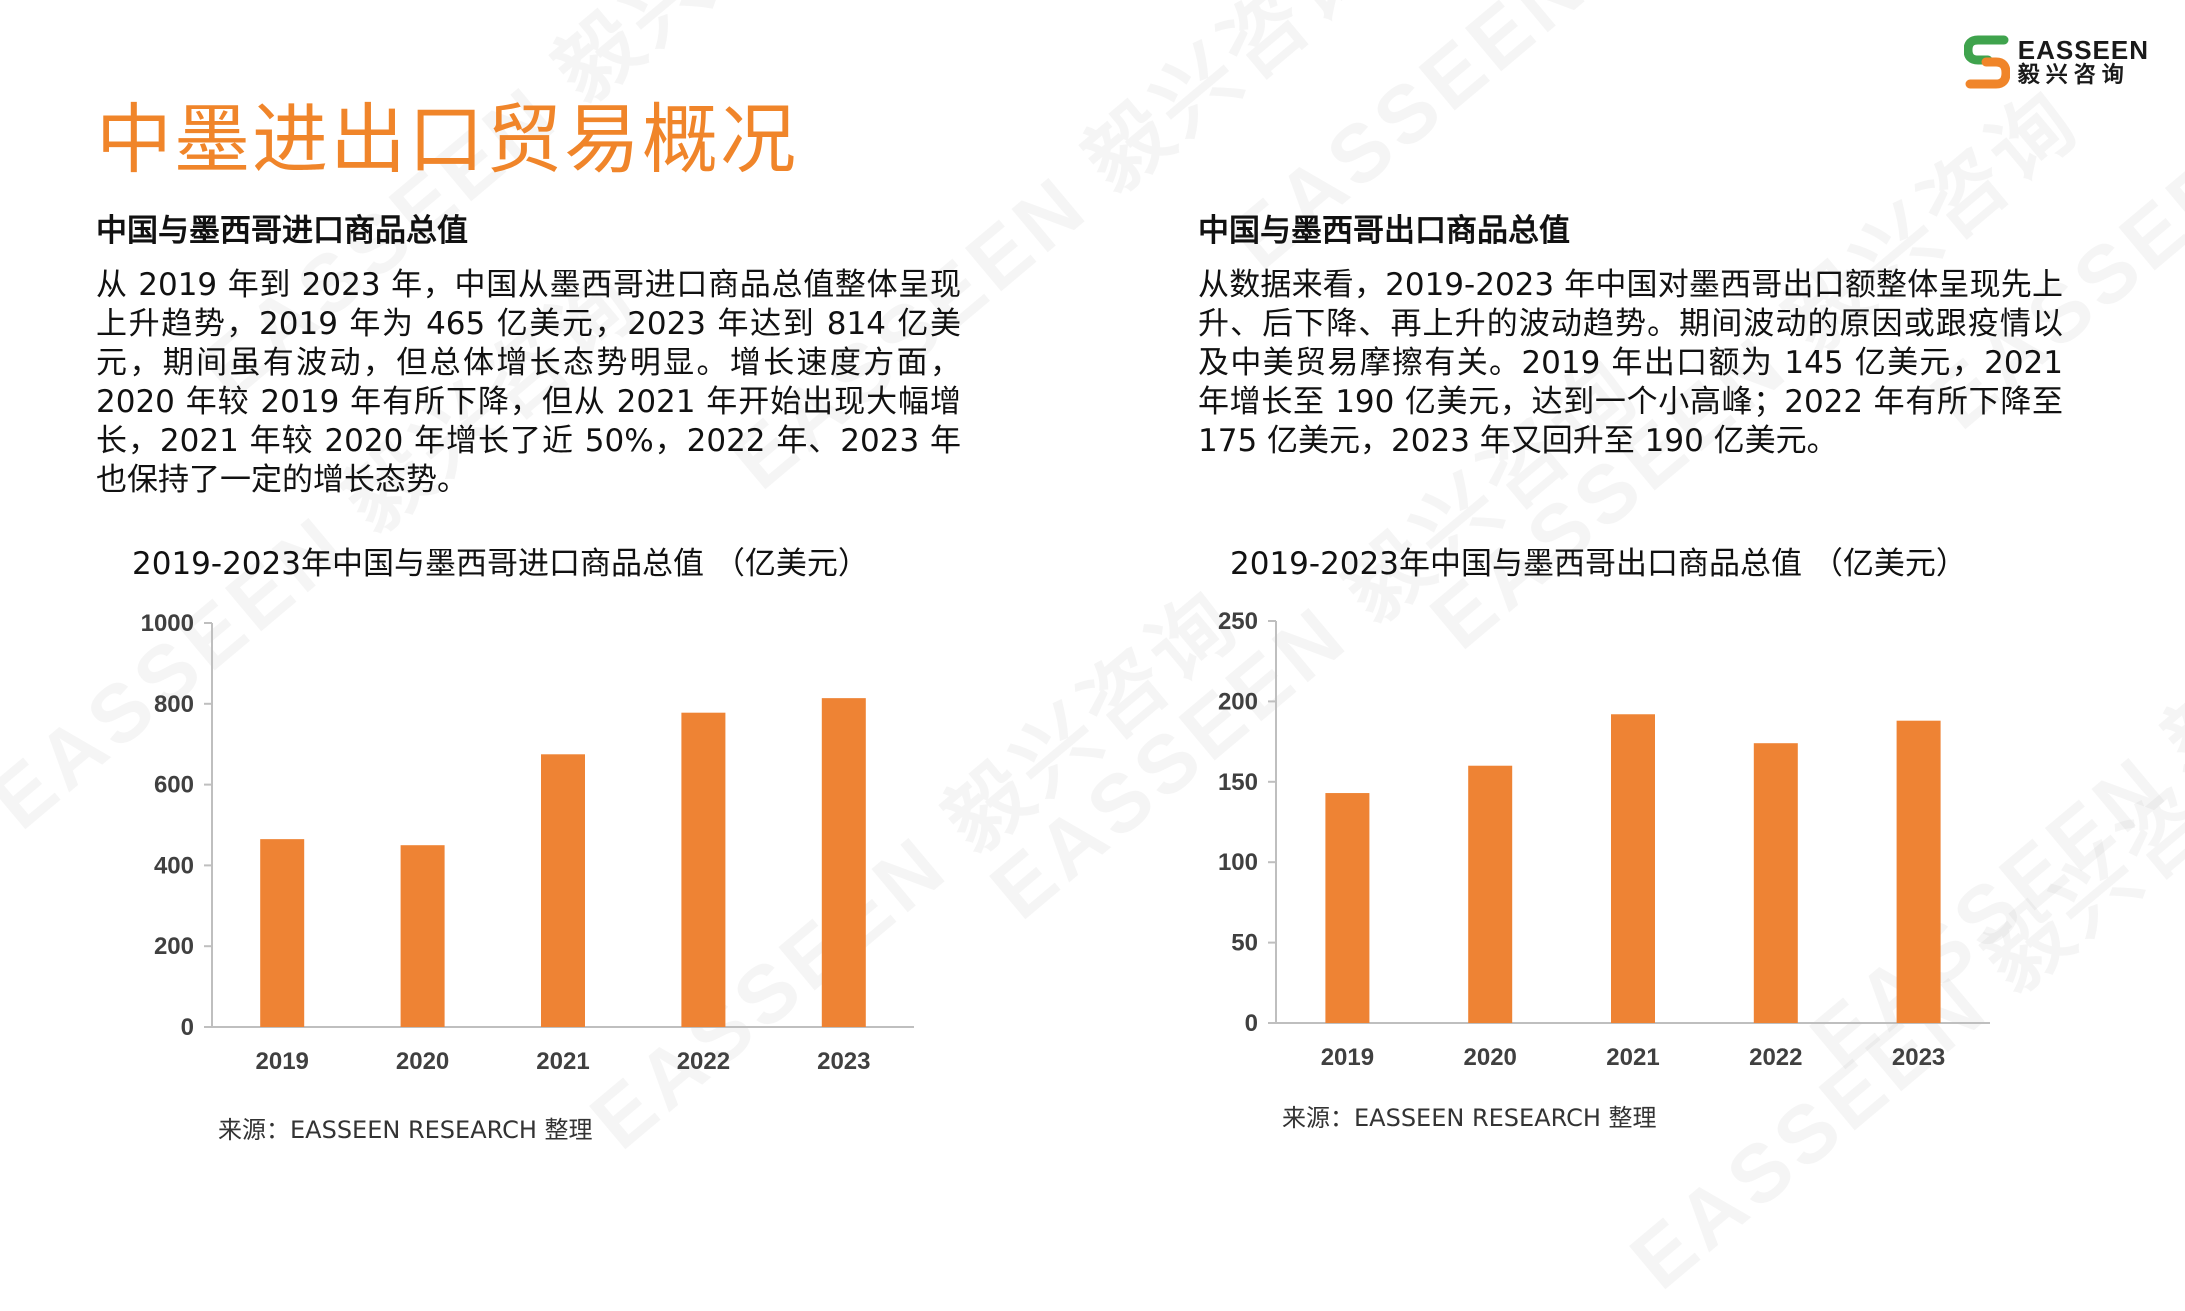 Image resolution: width=2185 pixels, height=1311 pixels. What do you see at coordinates (1469, 1118) in the screenshot?
I see `export-source-note: 来源：EASSEEN RESEARCH 整理` at bounding box center [1469, 1118].